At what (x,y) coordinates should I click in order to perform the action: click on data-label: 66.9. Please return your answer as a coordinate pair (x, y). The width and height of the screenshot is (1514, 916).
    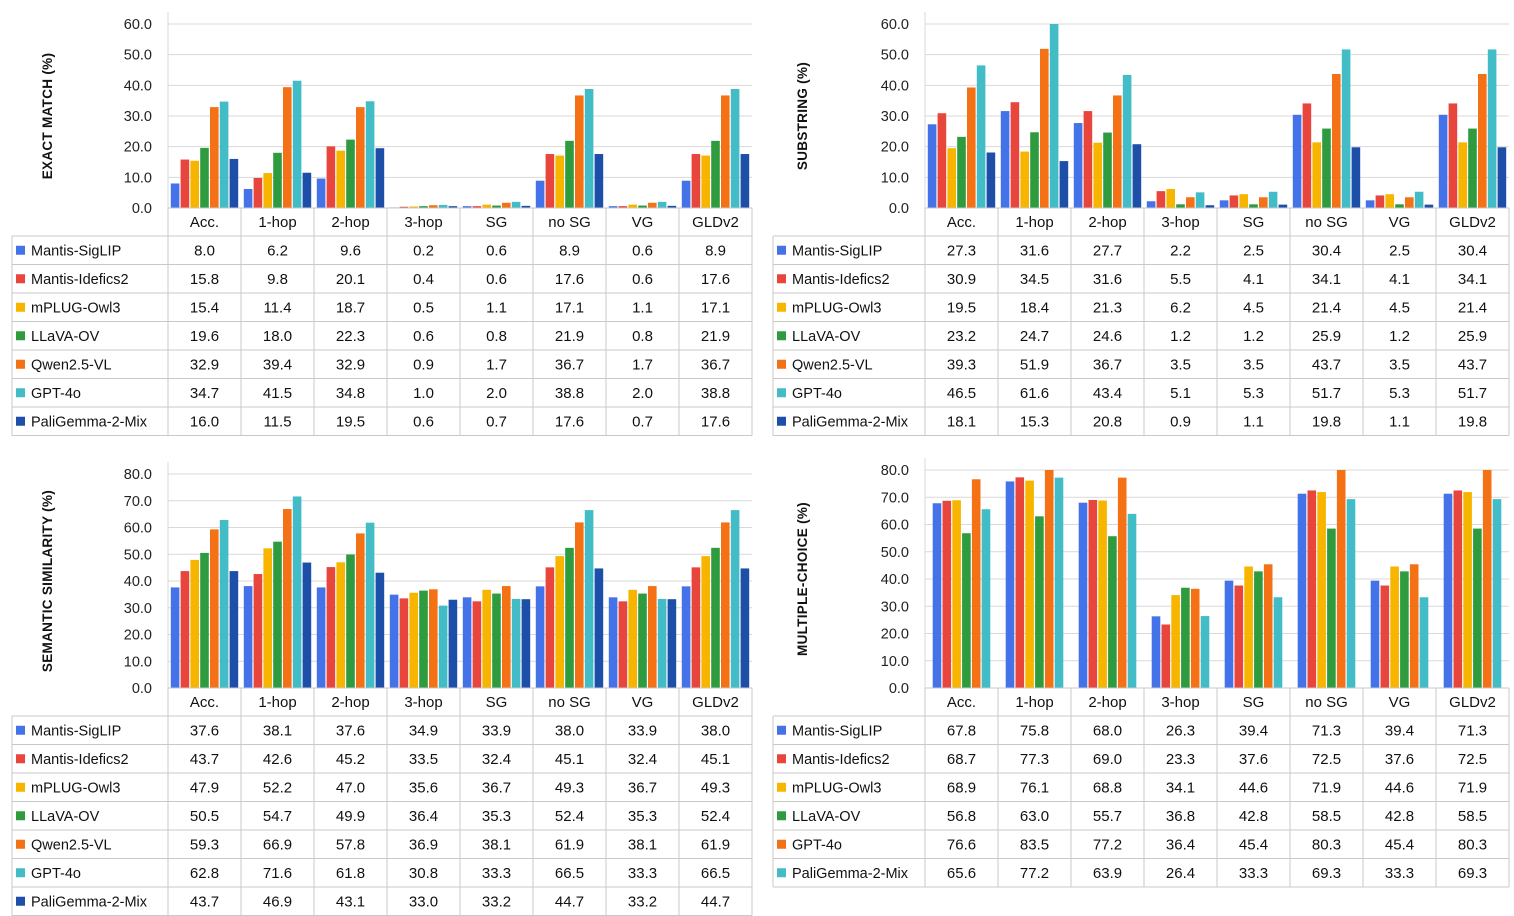
    Looking at the image, I should click on (277, 844).